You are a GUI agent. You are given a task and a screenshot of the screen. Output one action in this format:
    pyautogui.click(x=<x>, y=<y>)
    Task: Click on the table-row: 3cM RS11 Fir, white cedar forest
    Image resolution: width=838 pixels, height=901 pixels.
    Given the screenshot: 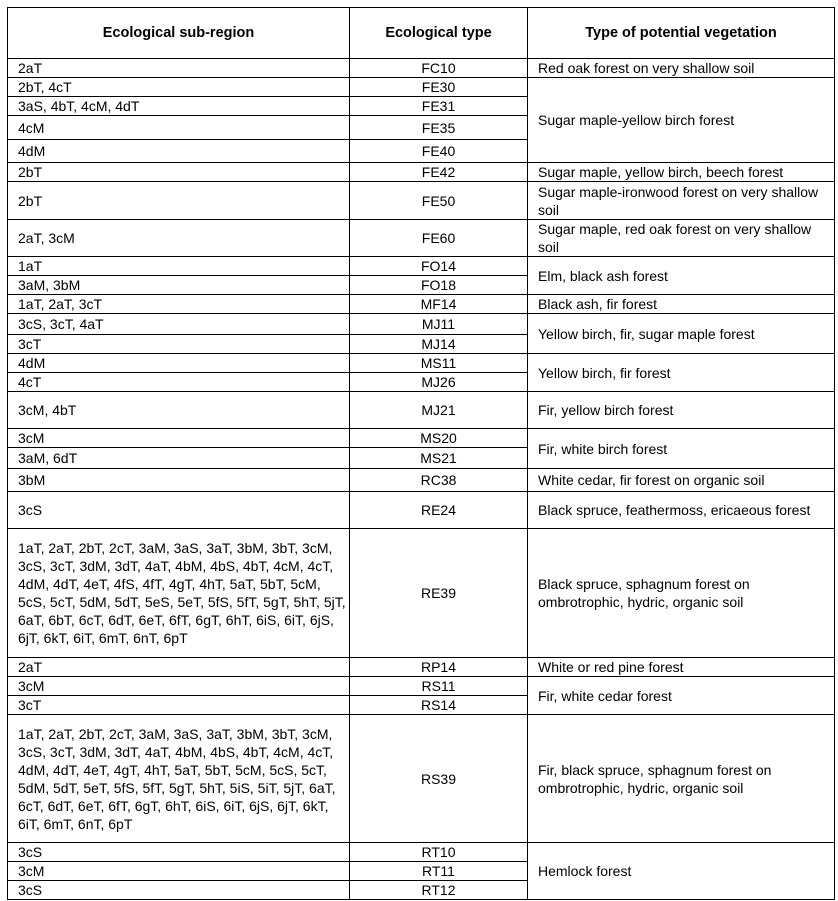 What is the action you would take?
    pyautogui.click(x=421, y=695)
    